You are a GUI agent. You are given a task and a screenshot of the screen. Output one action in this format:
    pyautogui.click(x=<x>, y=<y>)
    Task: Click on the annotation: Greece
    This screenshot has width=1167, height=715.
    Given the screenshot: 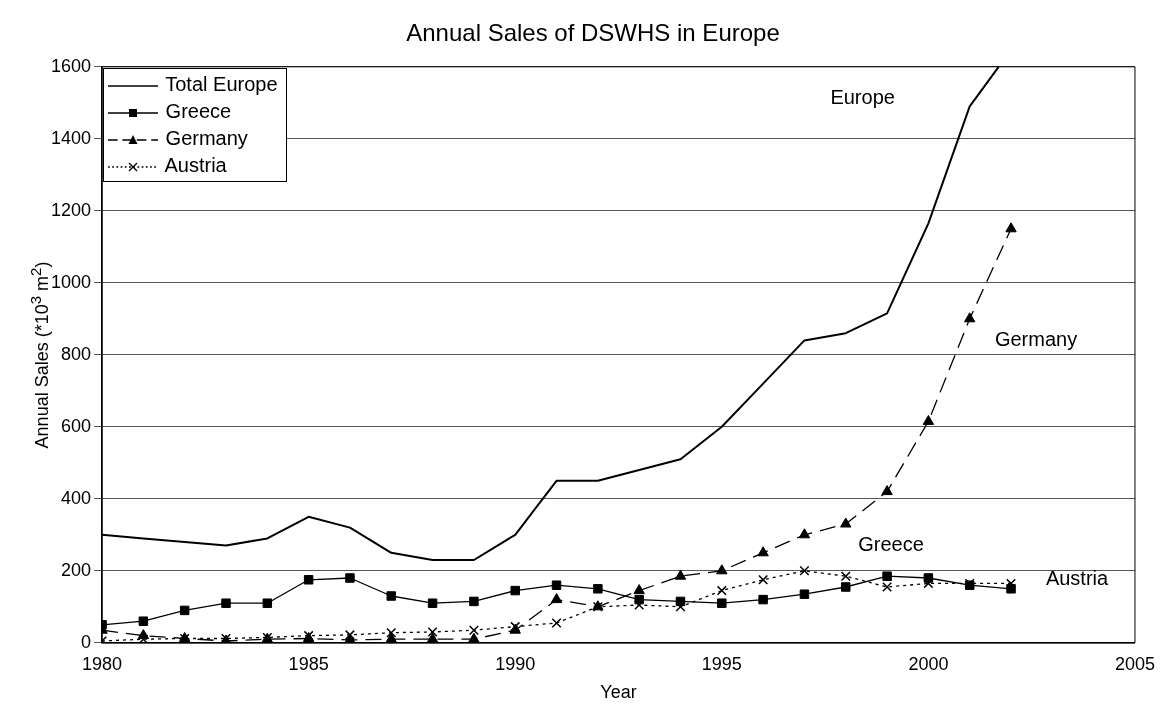 What is the action you would take?
    pyautogui.click(x=891, y=544)
    